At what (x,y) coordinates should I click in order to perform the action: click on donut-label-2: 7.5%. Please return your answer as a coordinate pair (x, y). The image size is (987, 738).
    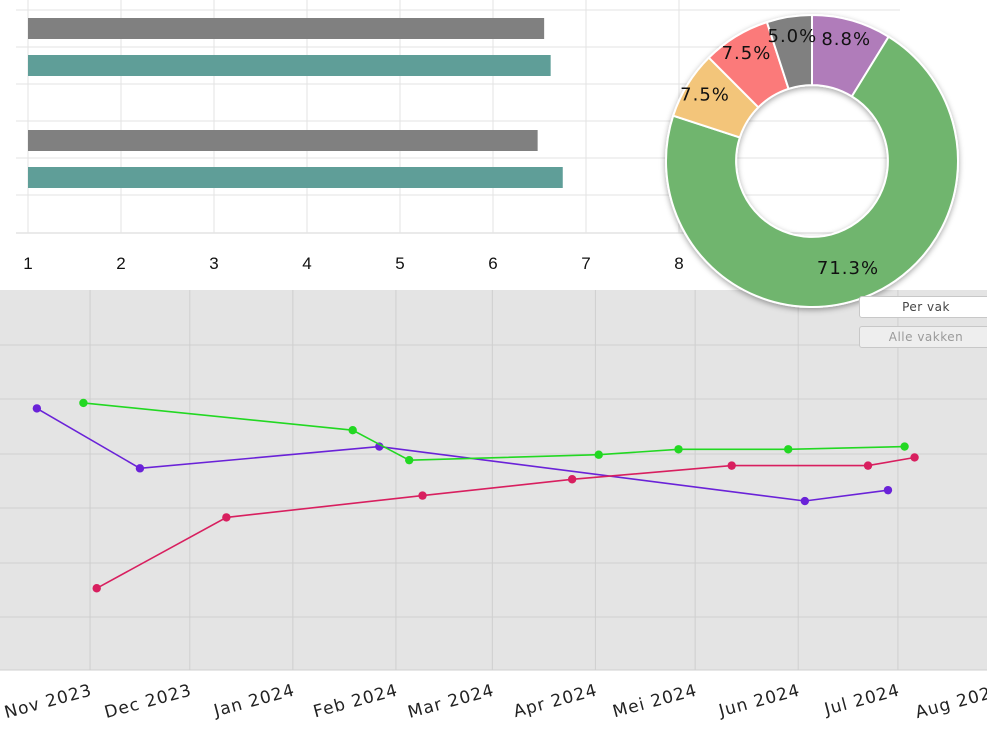
    Looking at the image, I should click on (705, 94).